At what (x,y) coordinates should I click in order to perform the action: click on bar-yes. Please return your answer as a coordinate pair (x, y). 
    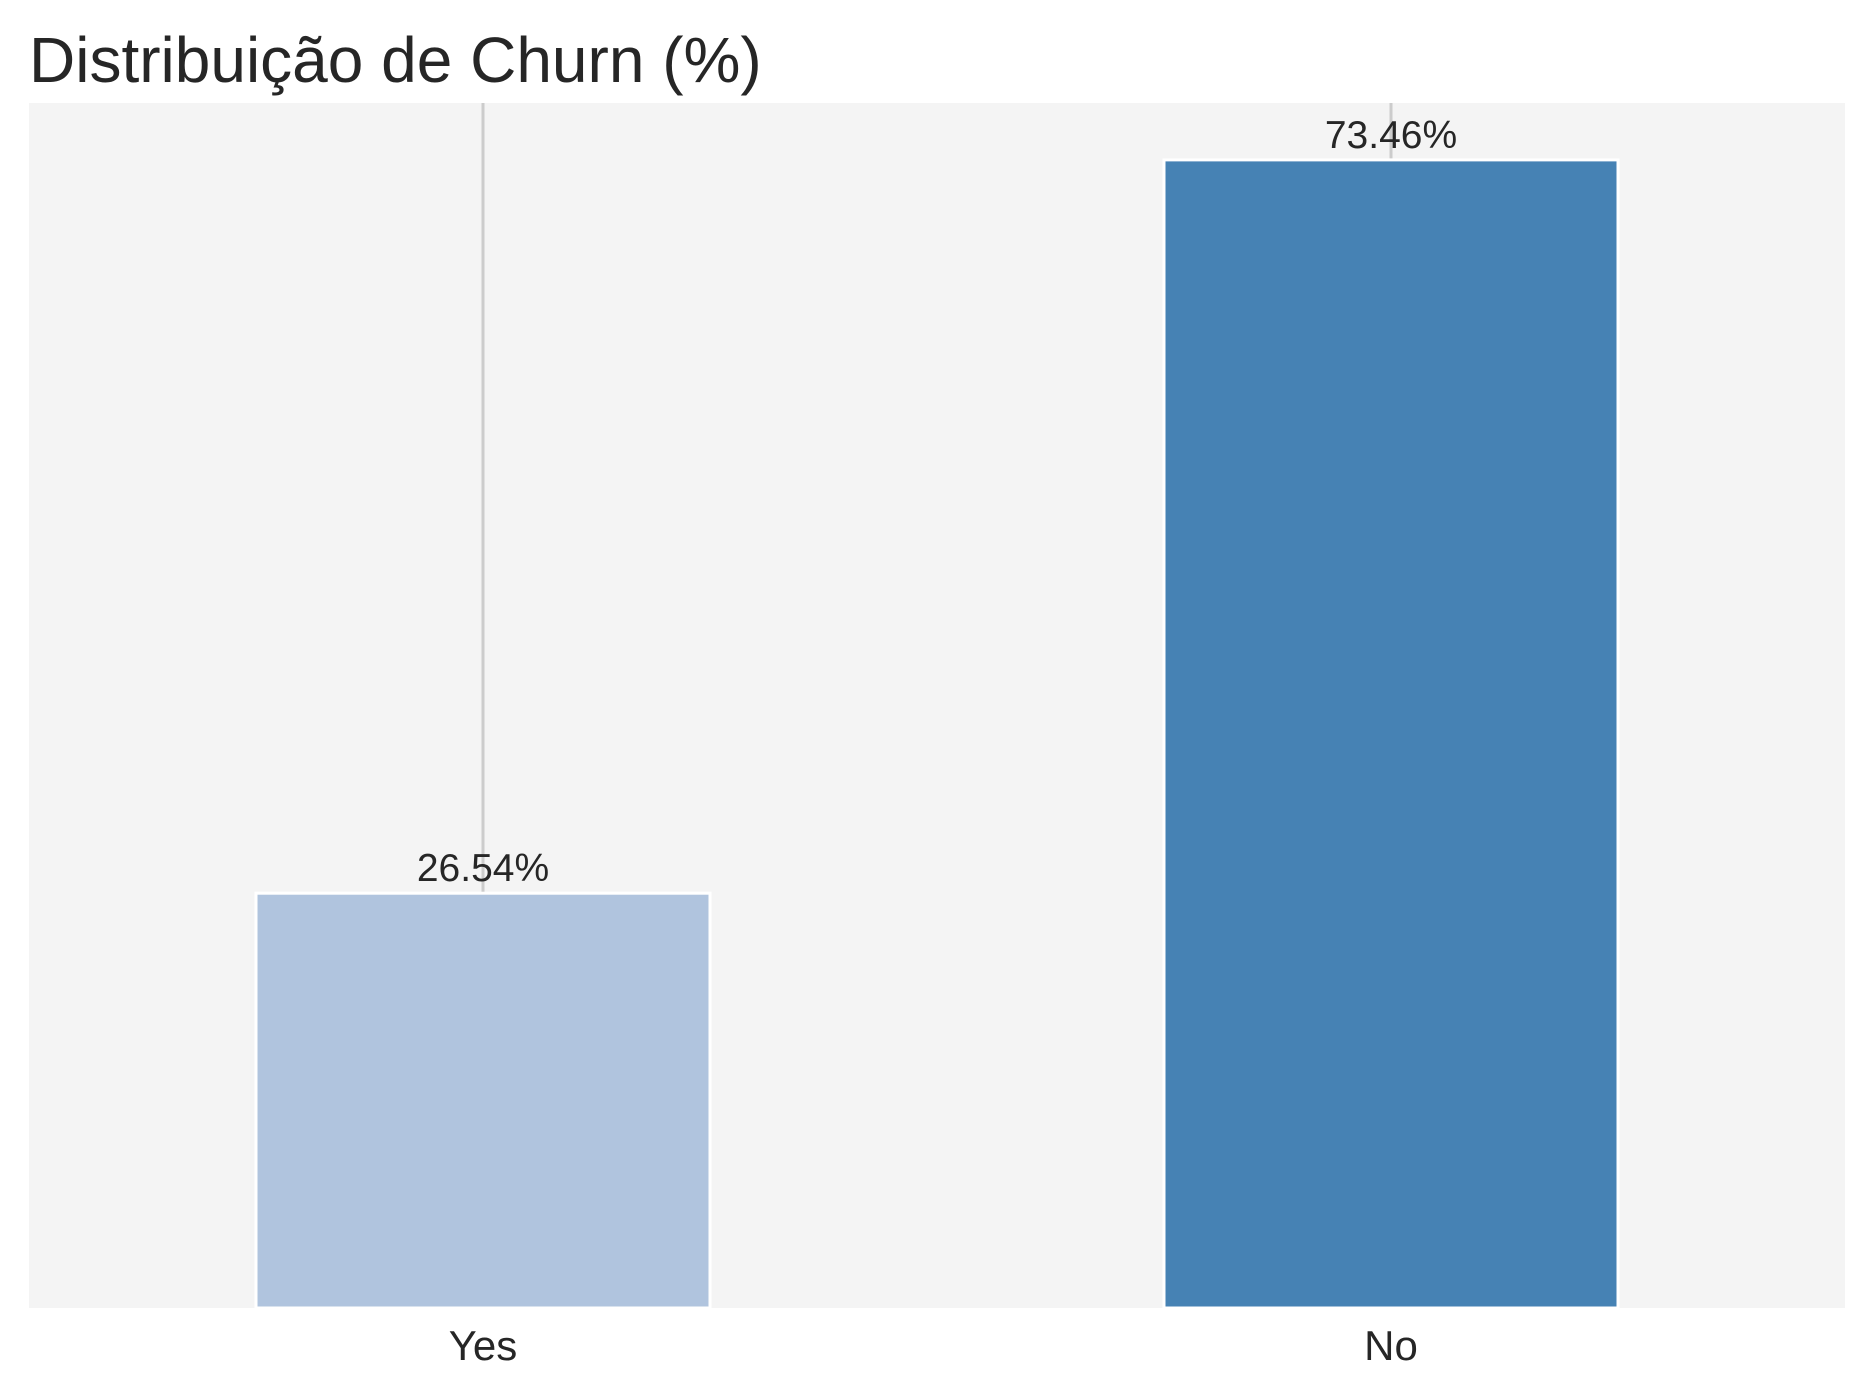
    Looking at the image, I should click on (483, 1100).